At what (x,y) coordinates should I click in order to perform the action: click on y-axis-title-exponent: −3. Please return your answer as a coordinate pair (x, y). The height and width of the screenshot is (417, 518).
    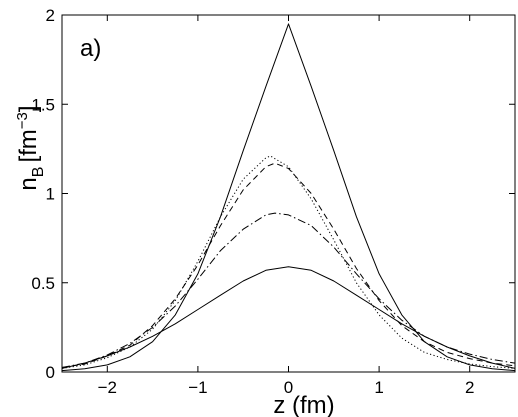
    Looking at the image, I should click on (22, 120).